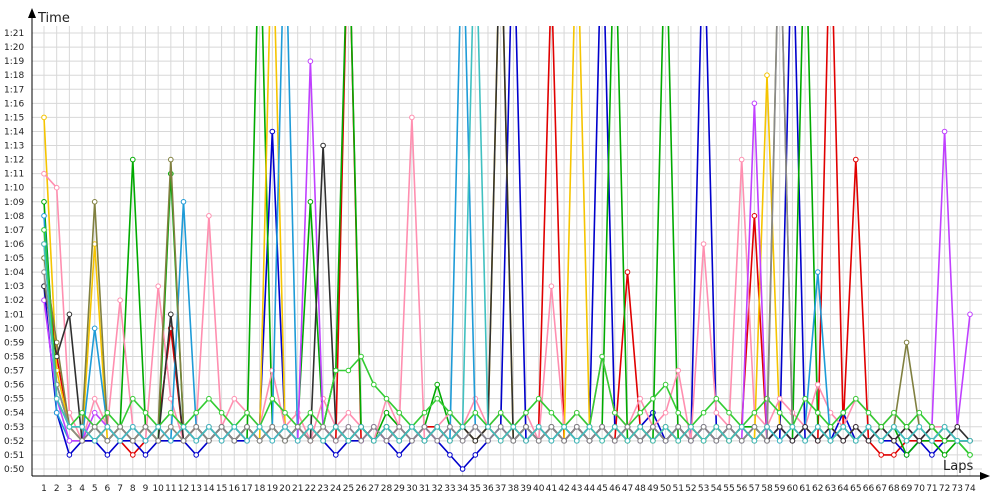 Image resolution: width=1000 pixels, height=500 pixels. What do you see at coordinates (297, 489) in the screenshot?
I see `x-tick-label: 21` at bounding box center [297, 489].